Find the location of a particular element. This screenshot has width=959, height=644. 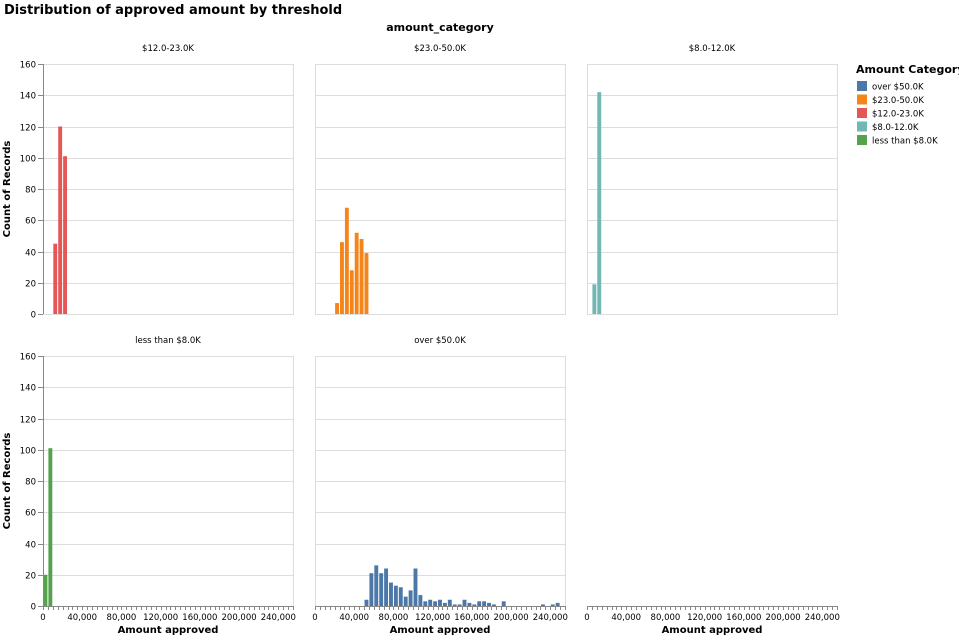

facet-header-title: amount_category is located at coordinates (440, 27).